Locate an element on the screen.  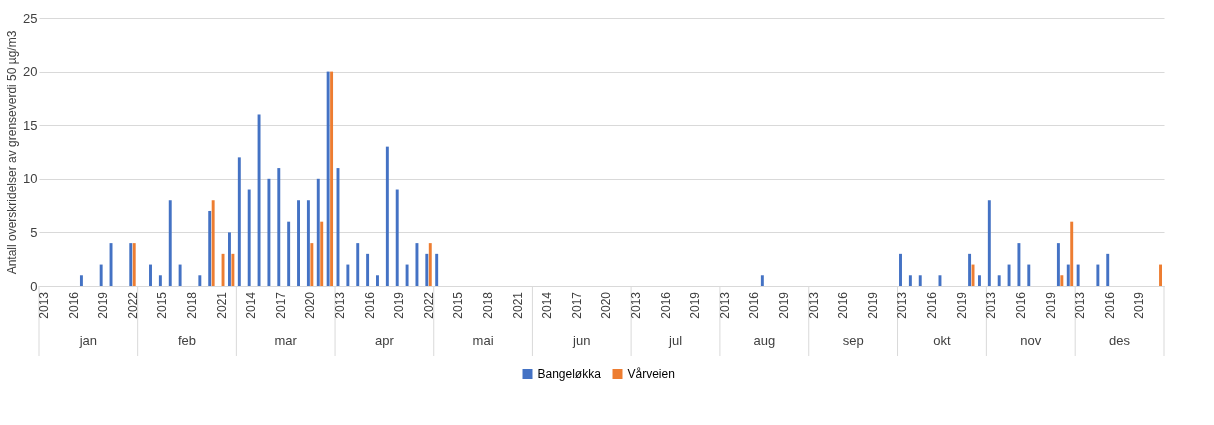
legend-label: Vårveien is located at coordinates (651, 374).